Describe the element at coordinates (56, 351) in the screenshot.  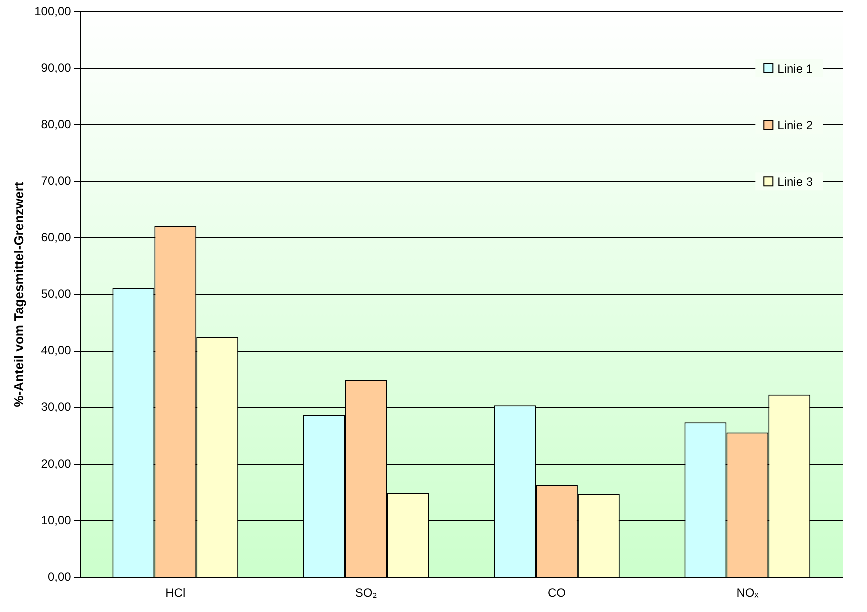
I see `y-tick-label: 40,00` at that location.